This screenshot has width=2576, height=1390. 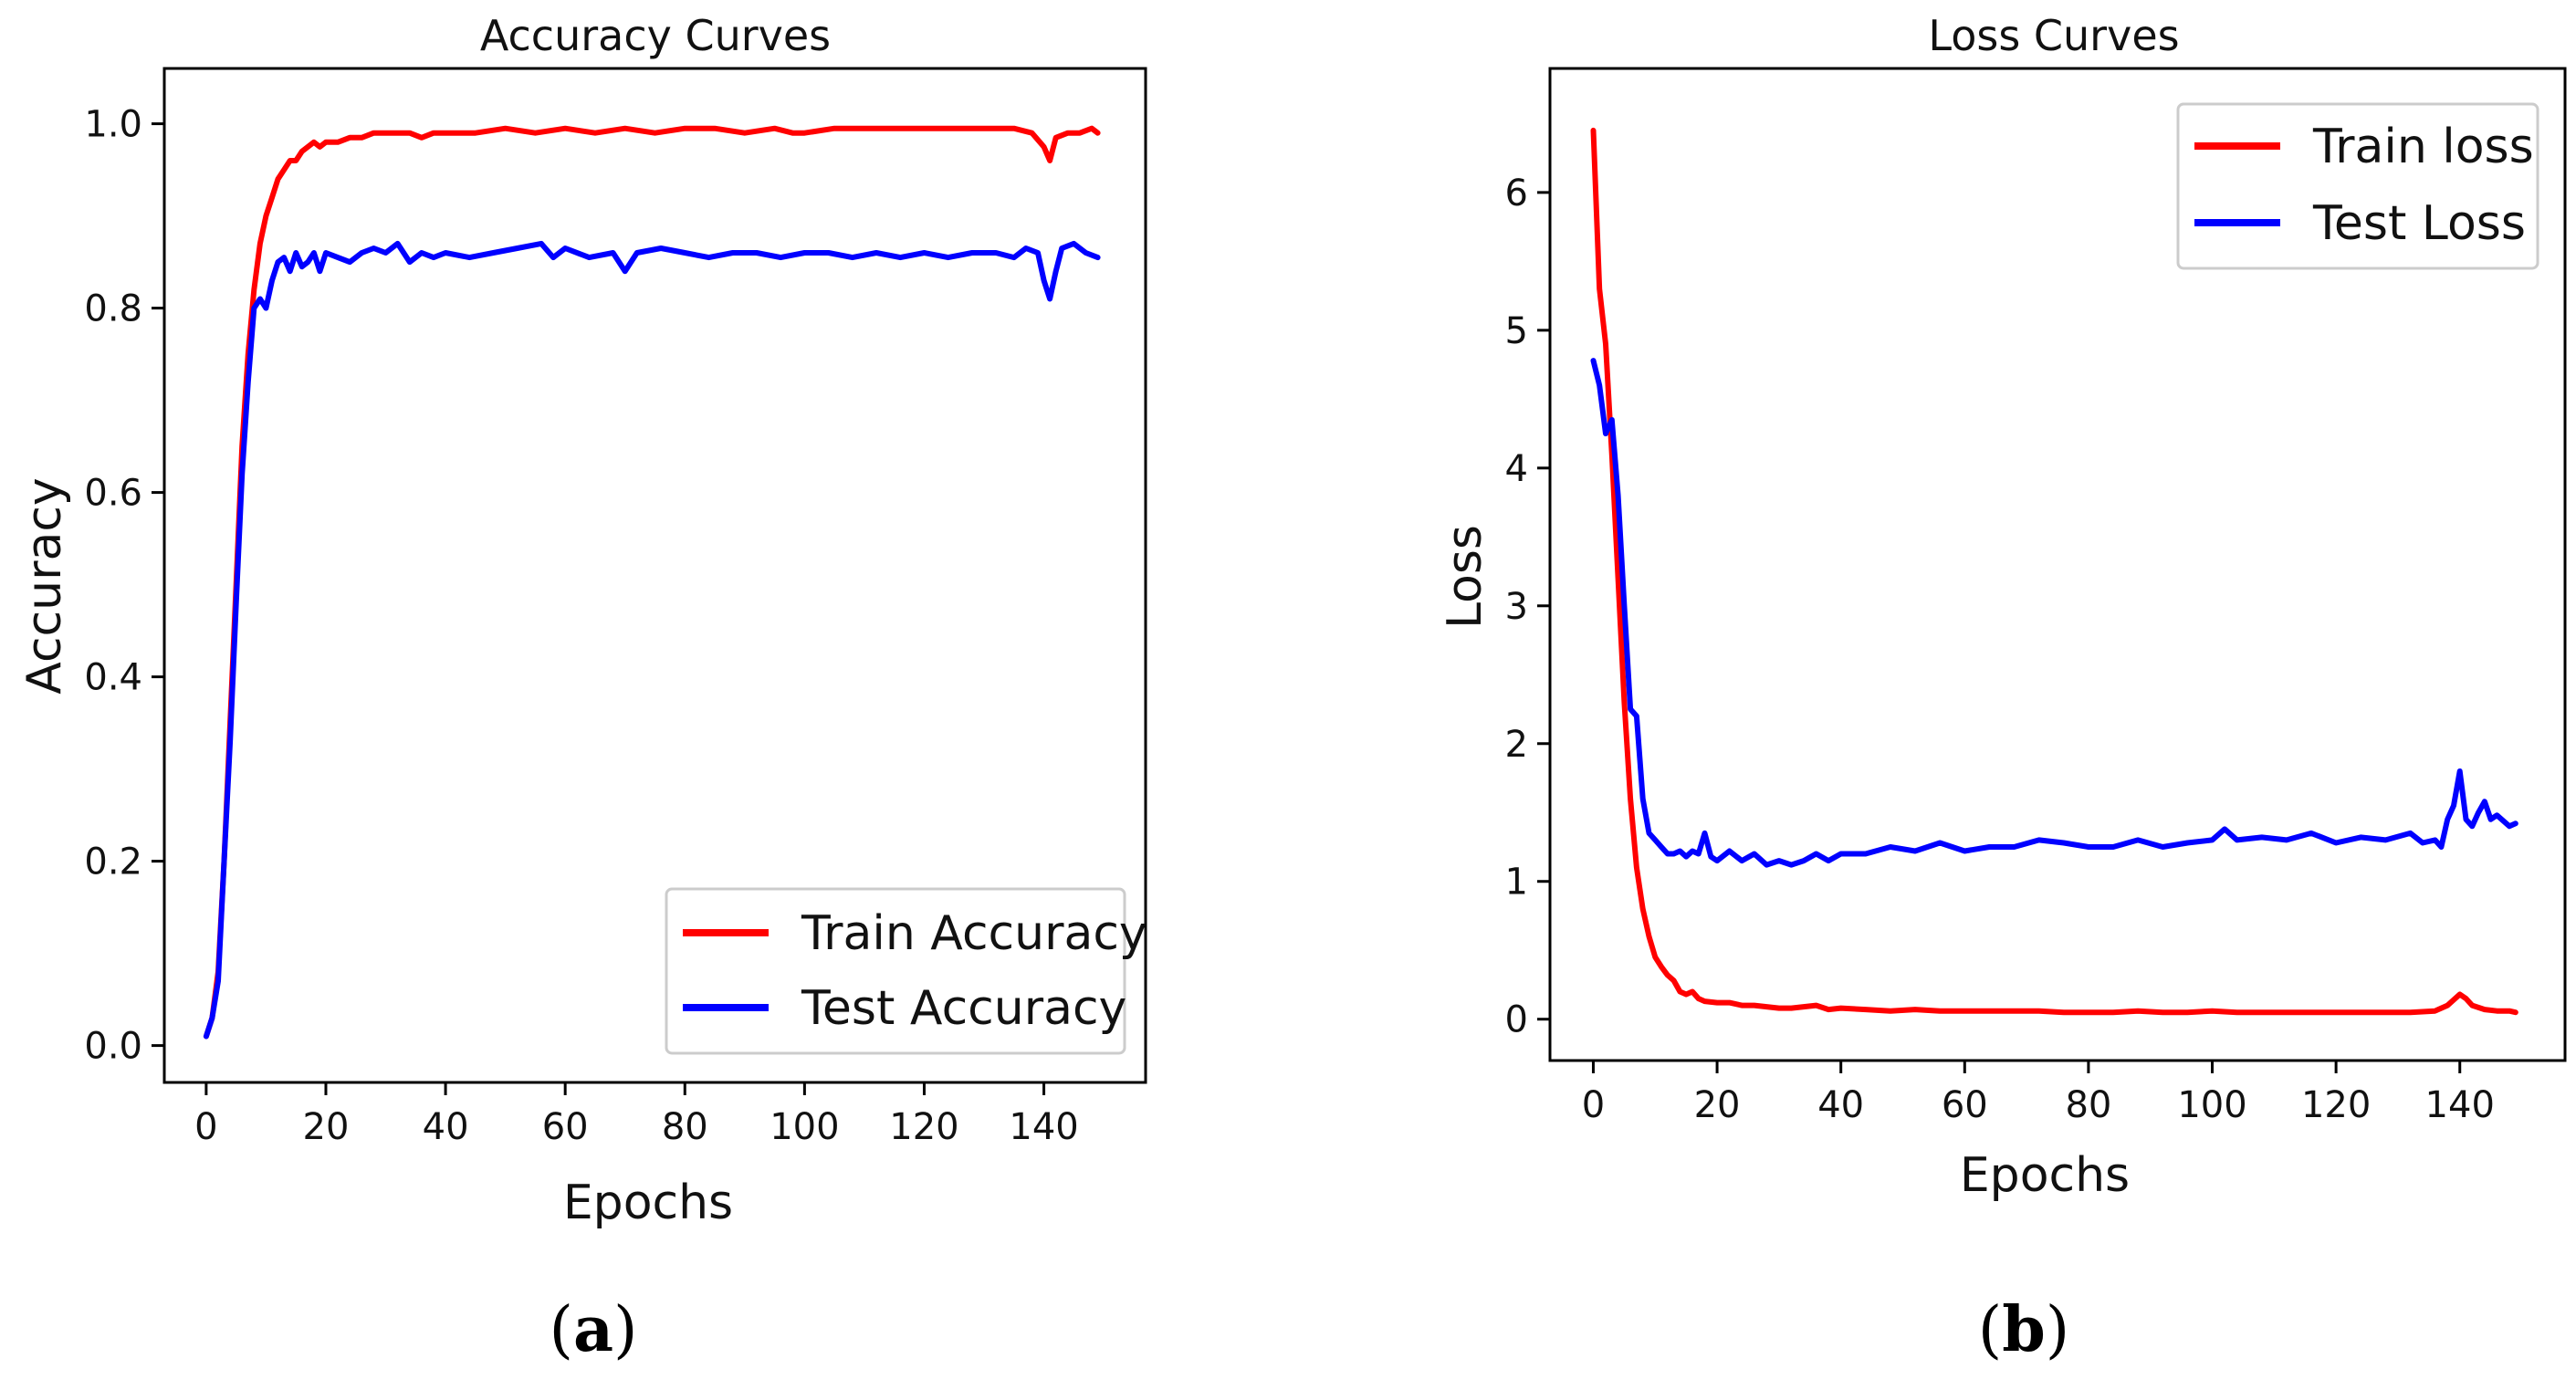 What do you see at coordinates (2423, 147) in the screenshot?
I see `legend-label-train: Train loss` at bounding box center [2423, 147].